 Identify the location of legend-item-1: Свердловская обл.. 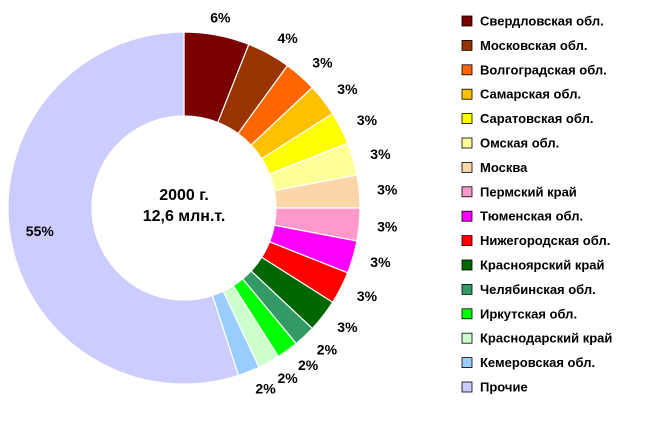
(532, 21).